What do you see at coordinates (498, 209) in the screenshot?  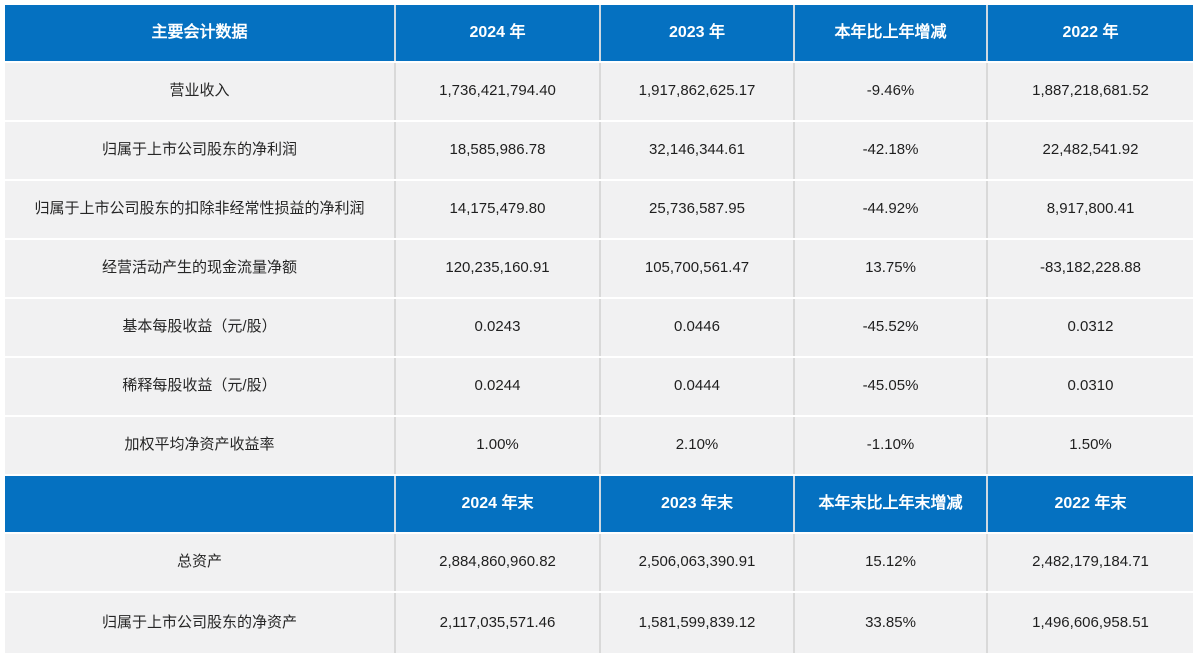 I see `value-cell: 14,175,479.80` at bounding box center [498, 209].